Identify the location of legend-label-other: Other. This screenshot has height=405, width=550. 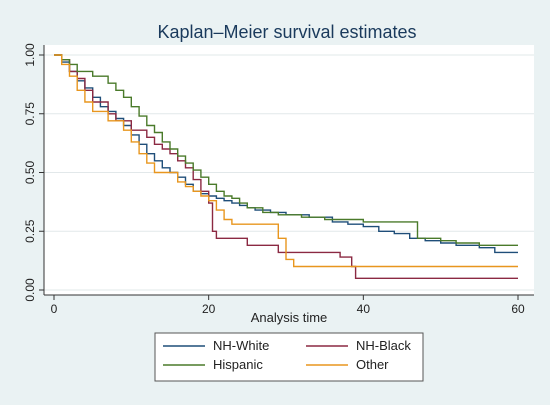
(372, 364).